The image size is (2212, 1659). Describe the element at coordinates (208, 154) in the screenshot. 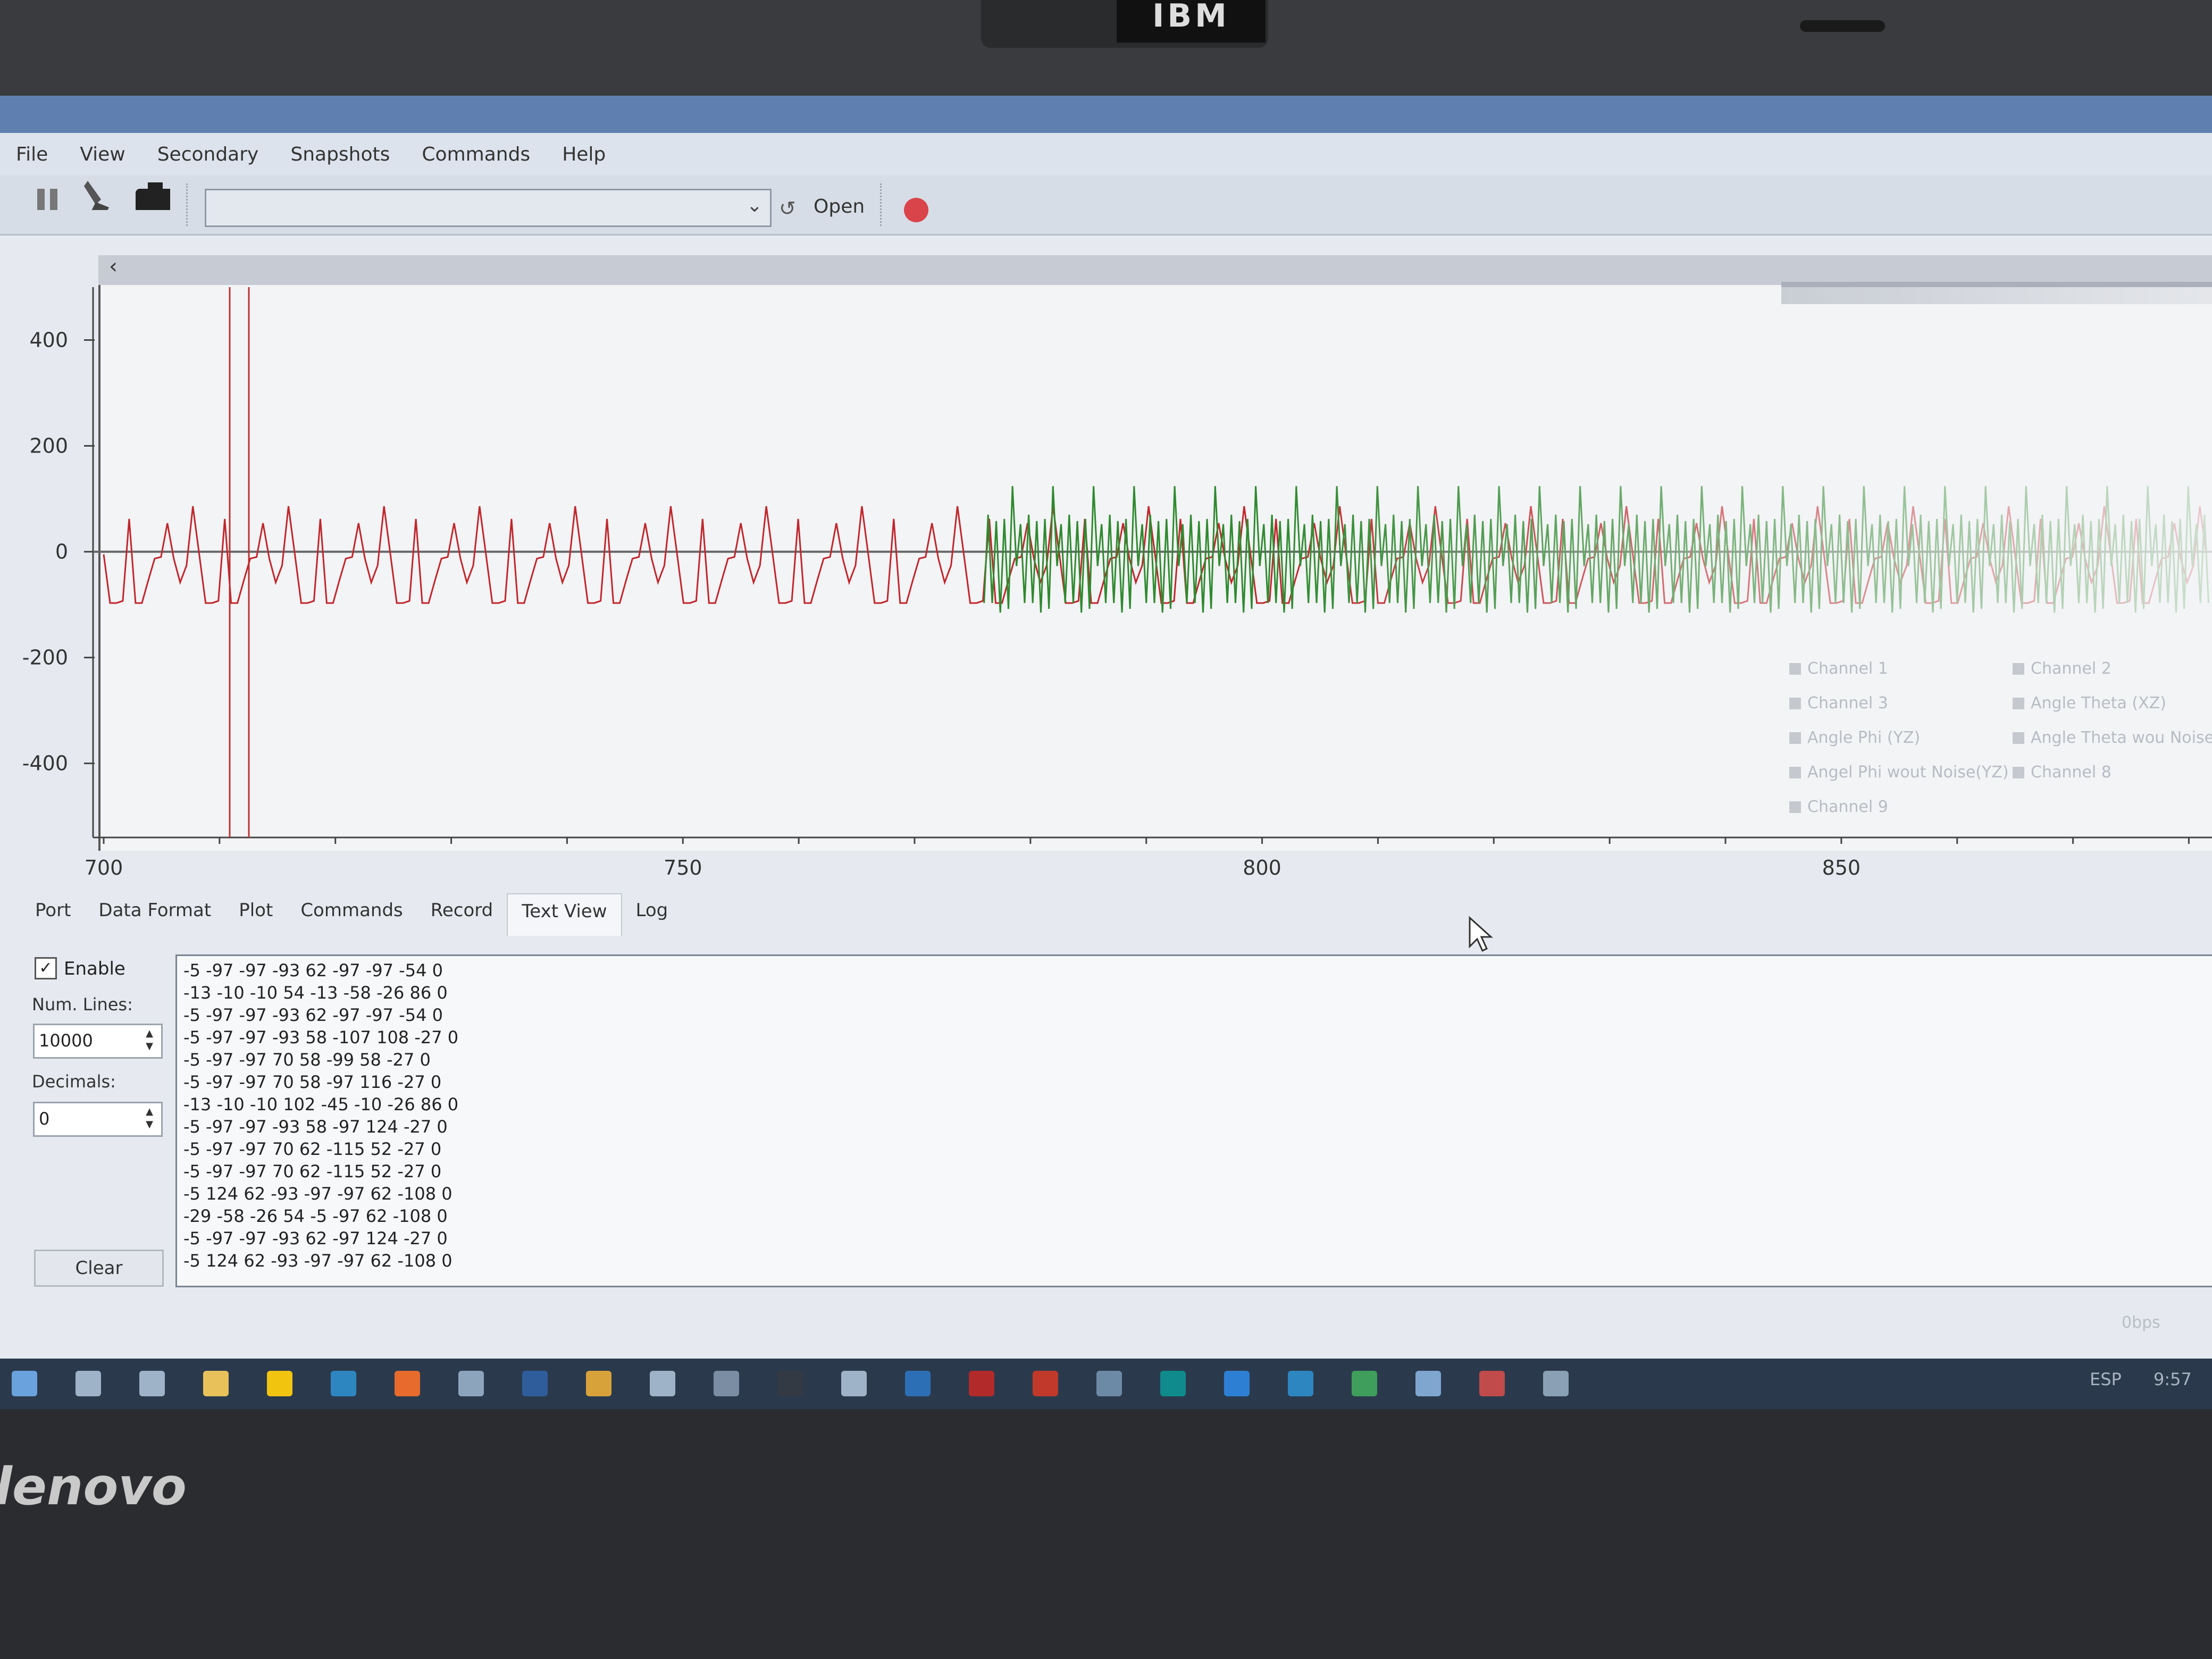

I see `menu-secondary: Secondary` at that location.